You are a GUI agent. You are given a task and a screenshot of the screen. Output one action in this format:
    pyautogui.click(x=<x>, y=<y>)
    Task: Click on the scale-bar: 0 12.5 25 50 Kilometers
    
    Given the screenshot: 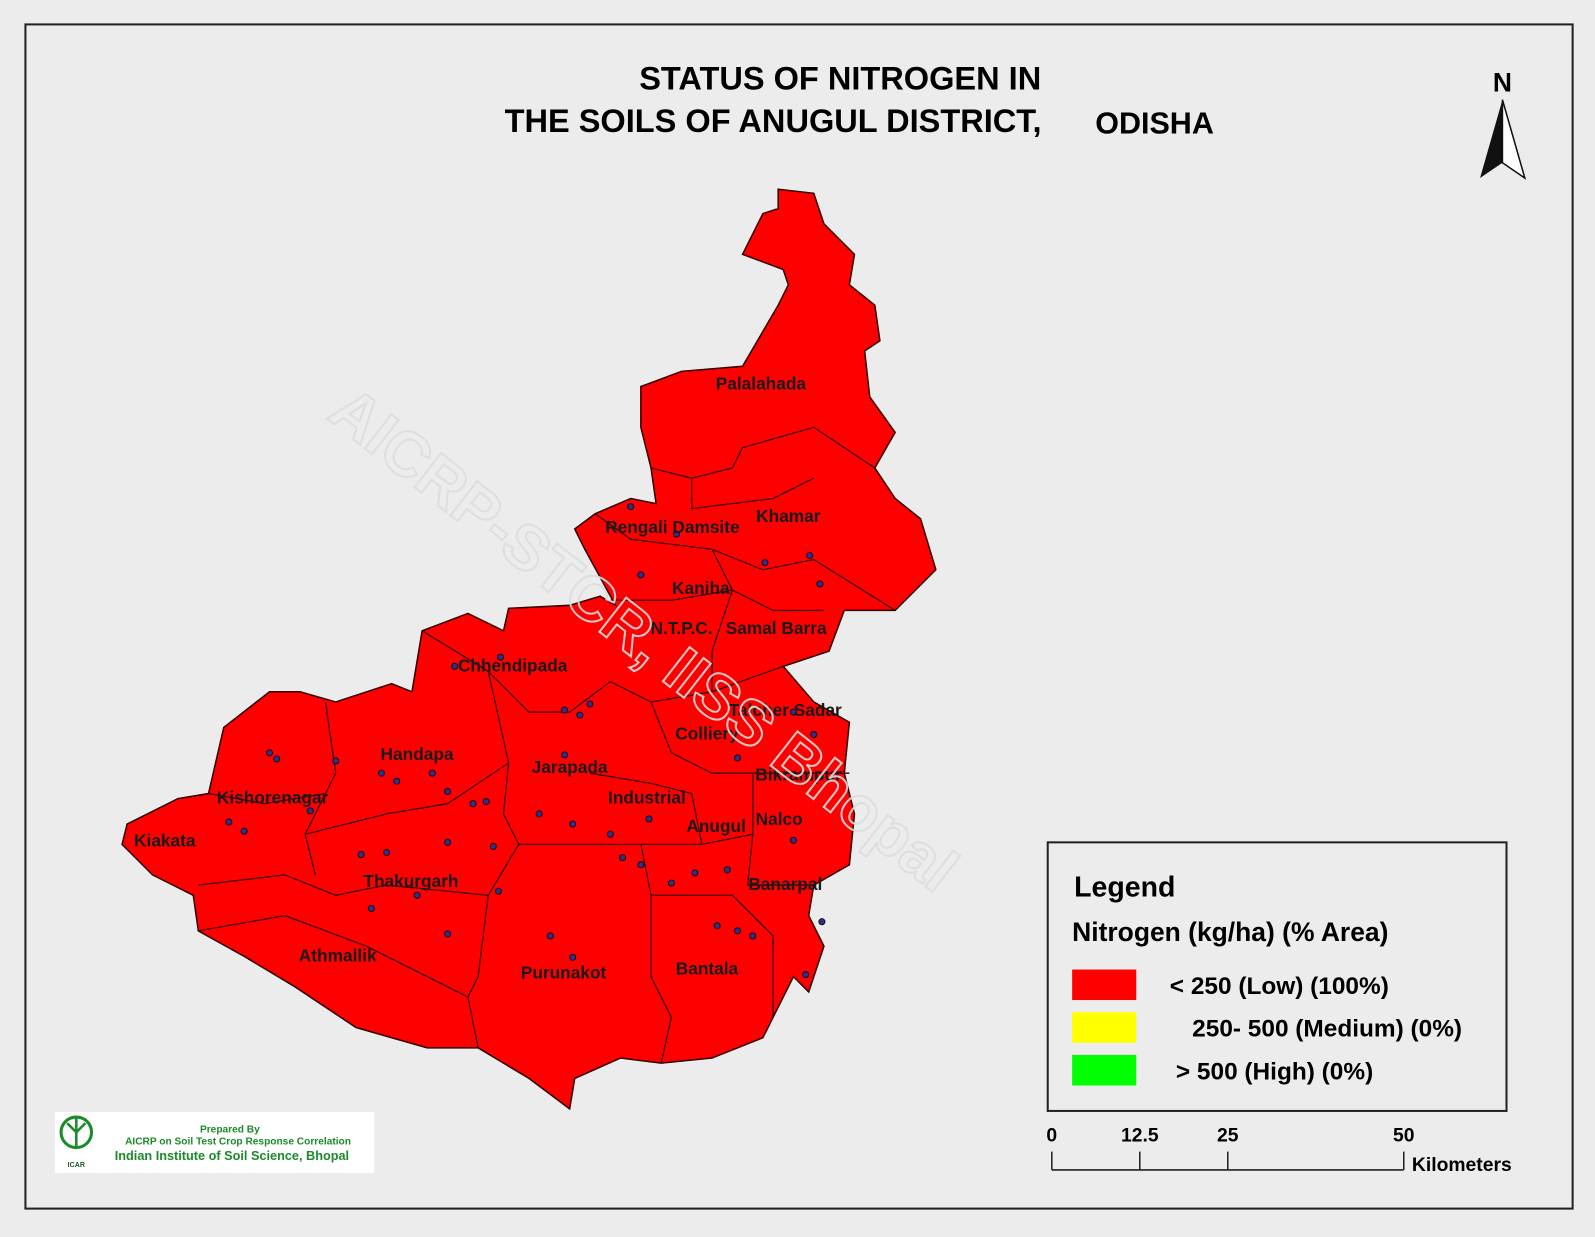 What is the action you would take?
    pyautogui.click(x=1278, y=1150)
    